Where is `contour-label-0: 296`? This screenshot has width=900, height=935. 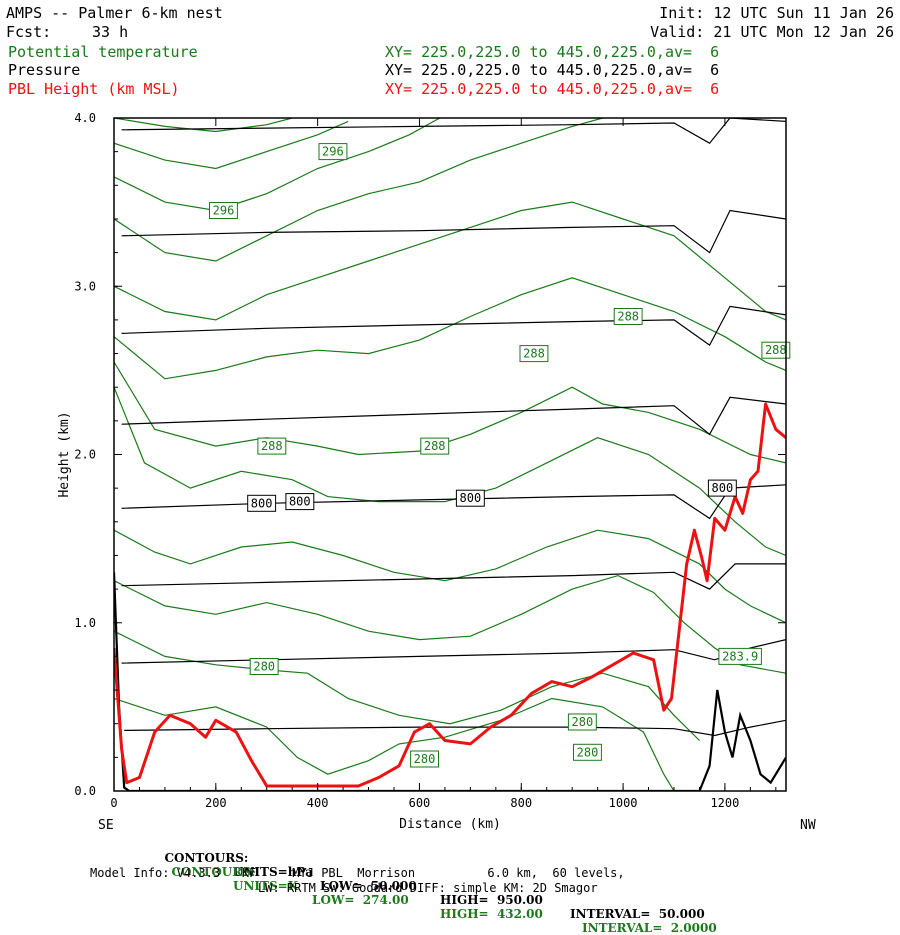
contour-label-0: 296 is located at coordinates (333, 152).